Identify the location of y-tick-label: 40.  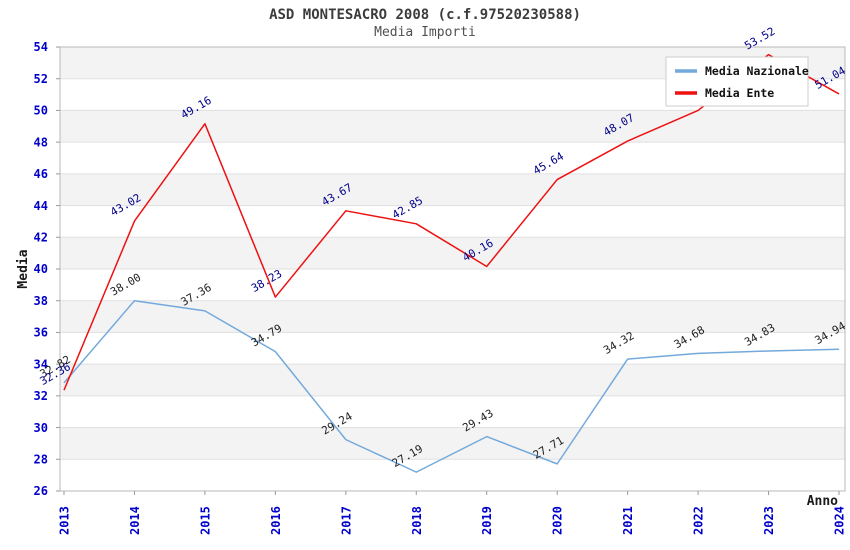
(41, 269).